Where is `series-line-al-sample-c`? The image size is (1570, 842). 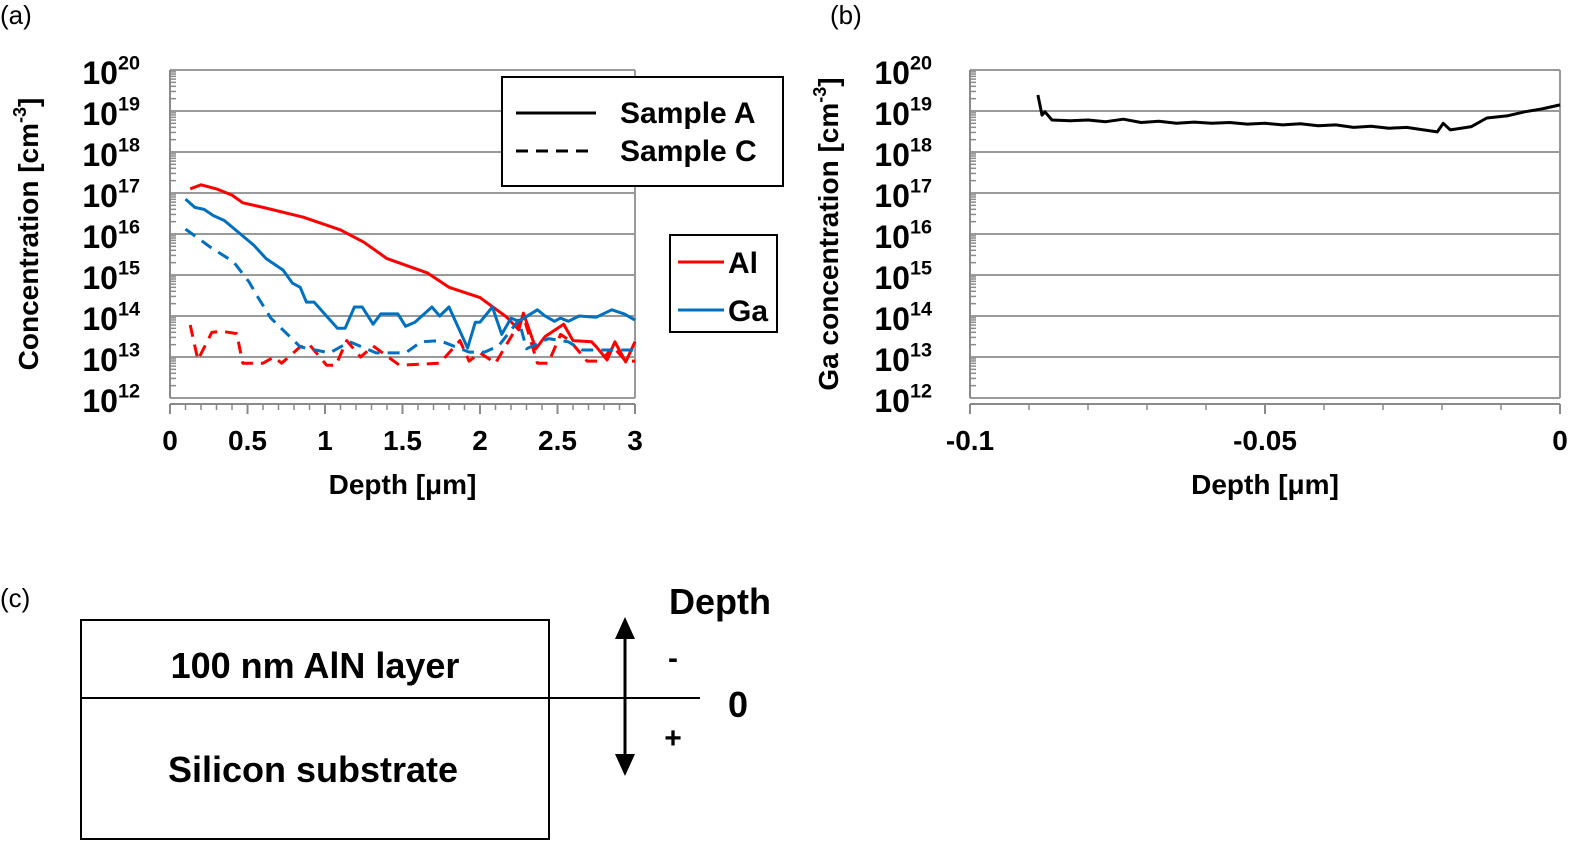 series-line-al-sample-c is located at coordinates (411, 340).